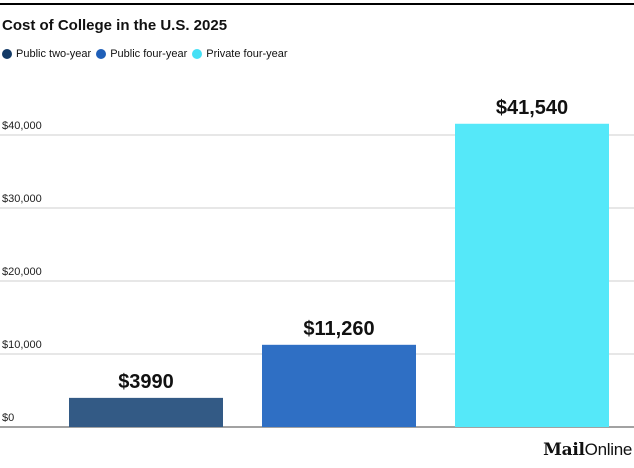 The width and height of the screenshot is (634, 468). I want to click on legend-item-private-four-year: Private four-year, so click(240, 54).